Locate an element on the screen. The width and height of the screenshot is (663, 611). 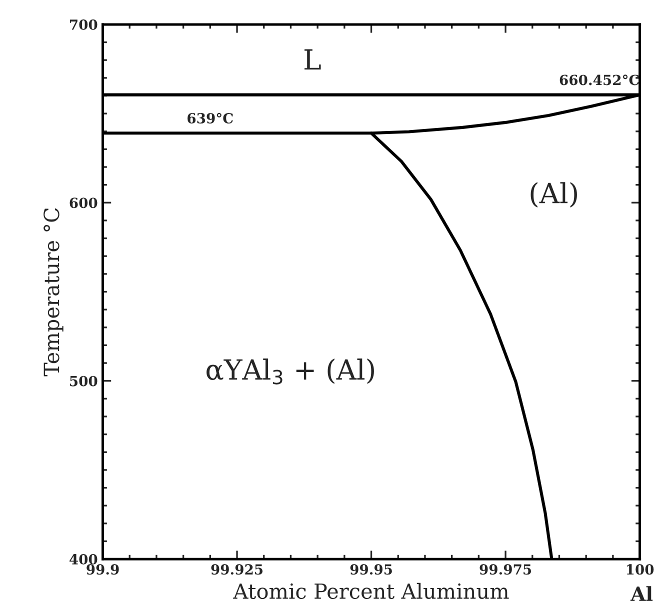
annotation: αYAl$_{3}$ + (Al) is located at coordinates (290, 371).